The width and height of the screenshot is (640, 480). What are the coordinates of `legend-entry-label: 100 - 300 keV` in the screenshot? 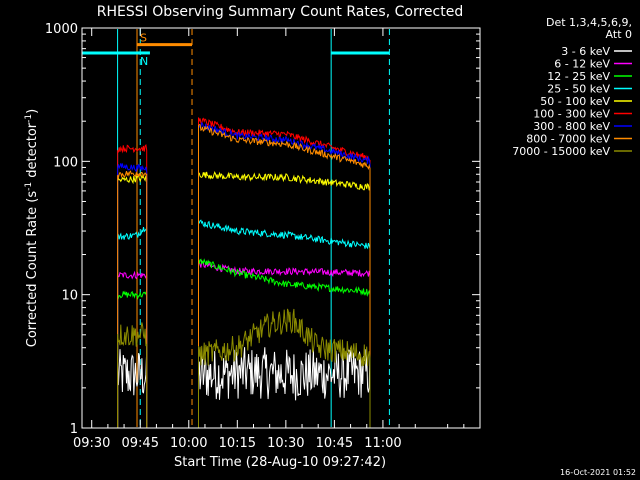 It's located at (571, 114).